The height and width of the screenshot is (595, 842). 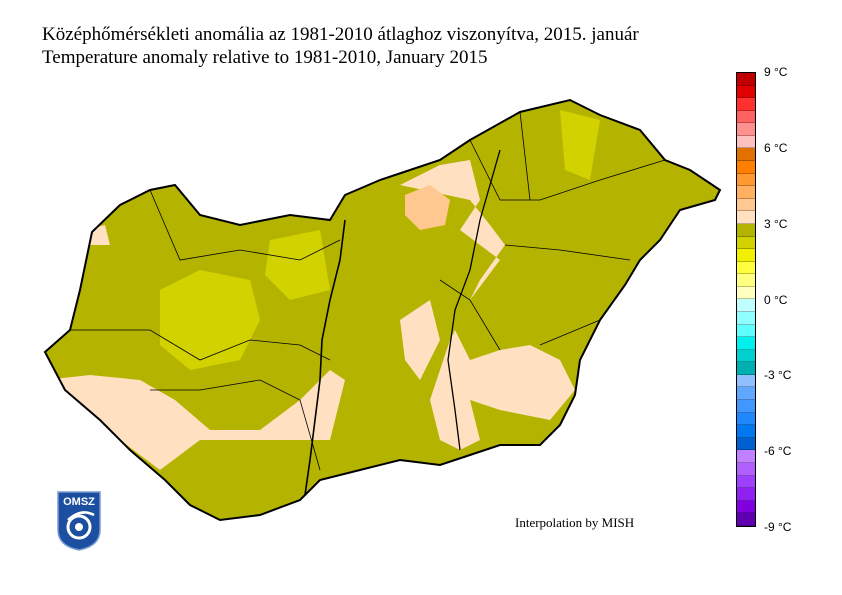 I want to click on color-scale-tick-label: -3 °C, so click(x=778, y=375).